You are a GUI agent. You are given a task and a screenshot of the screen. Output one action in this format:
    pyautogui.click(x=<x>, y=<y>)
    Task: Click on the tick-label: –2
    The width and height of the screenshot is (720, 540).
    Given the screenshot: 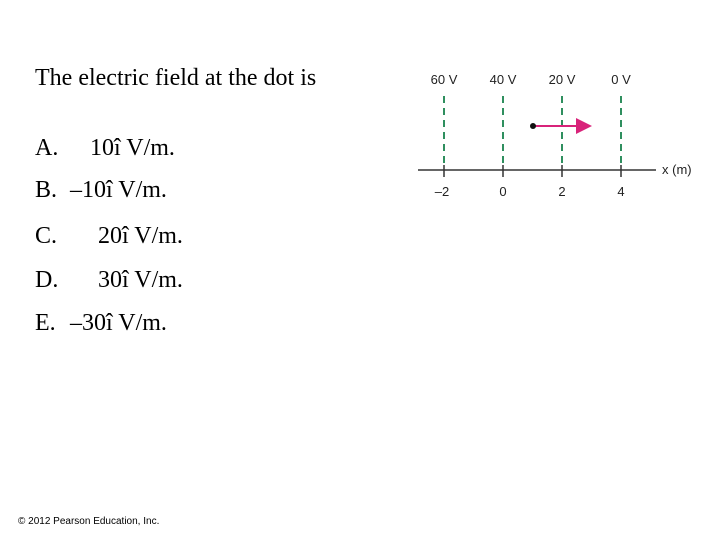 What is the action you would take?
    pyautogui.click(x=442, y=191)
    